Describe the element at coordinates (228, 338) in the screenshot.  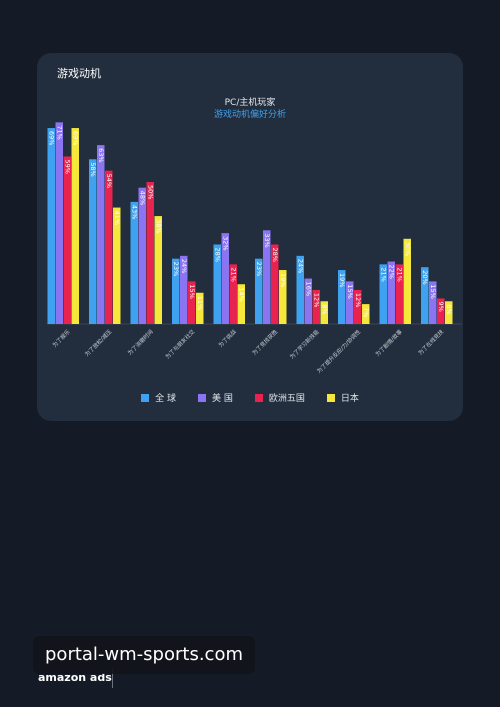
I see `x-tick-label: 为了挑战` at that location.